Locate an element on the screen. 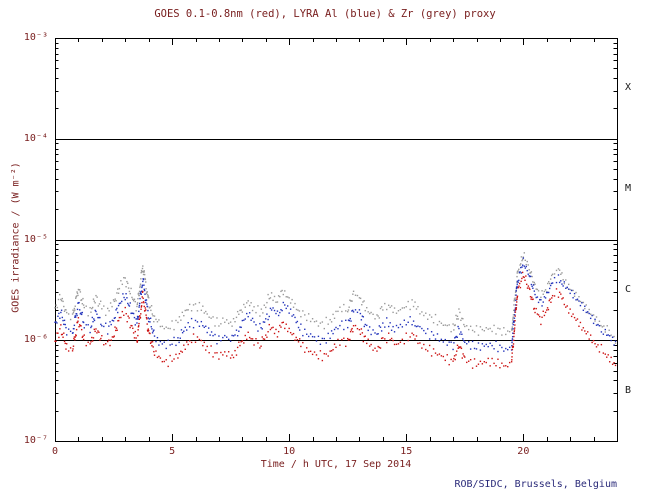 This screenshot has height=500, width=650. x-axis-tick-label: 5 is located at coordinates (172, 451).